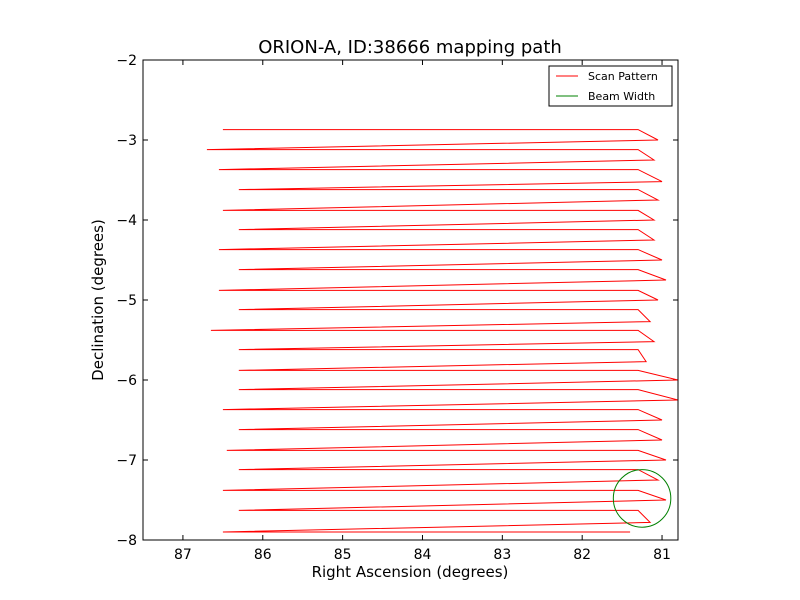 This screenshot has height=600, width=800. Describe the element at coordinates (662, 555) in the screenshot. I see `x-tick-label: 81` at that location.